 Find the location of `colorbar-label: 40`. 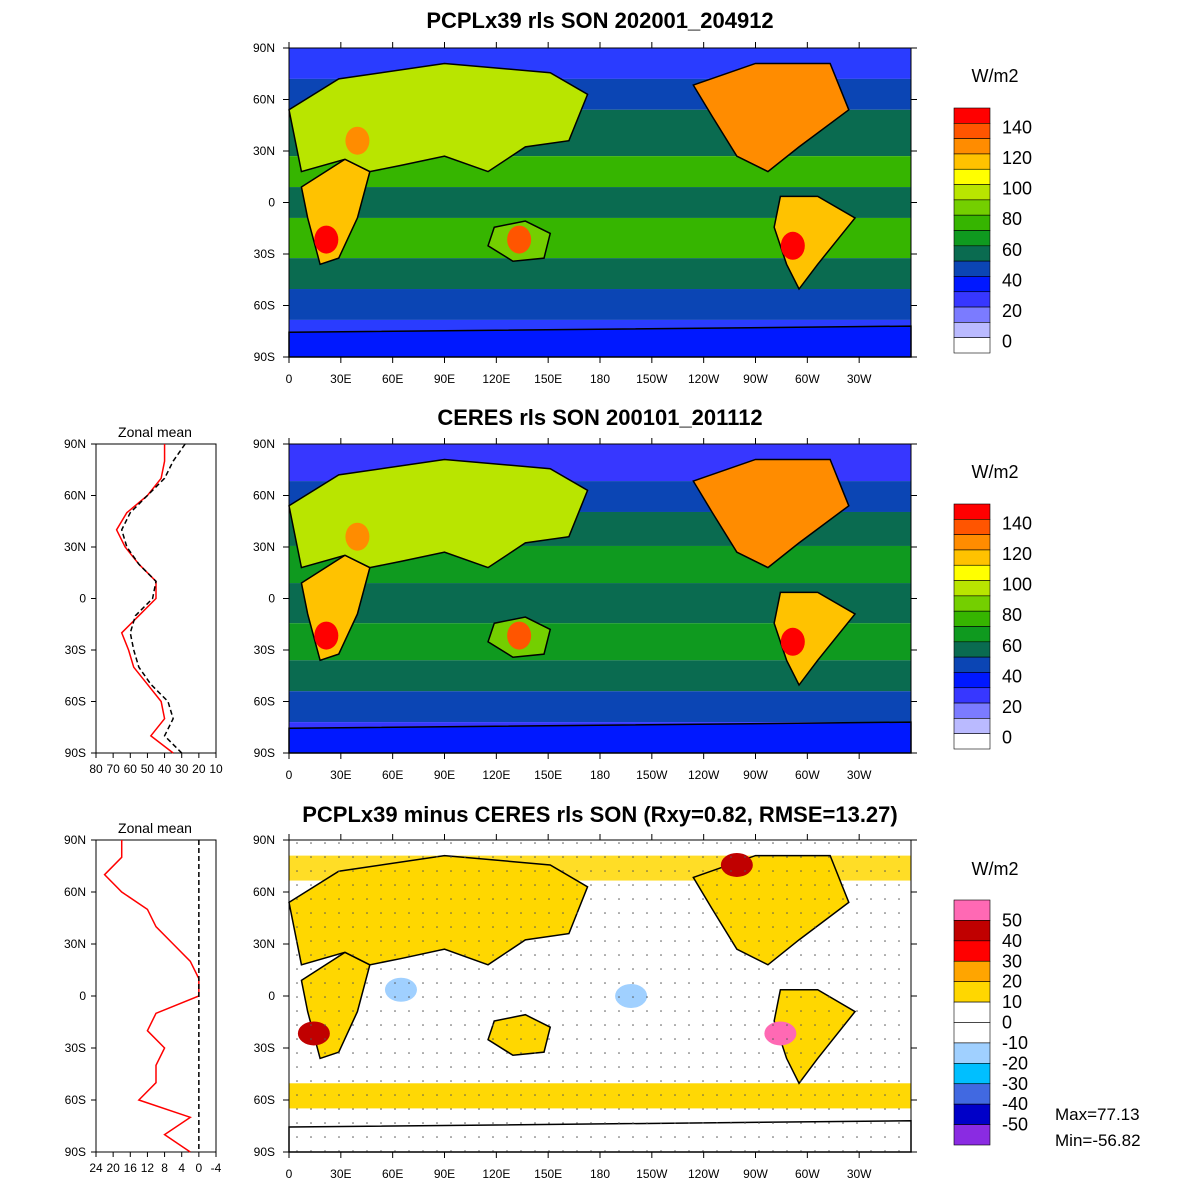

colorbar-label: 40 is located at coordinates (1012, 676).